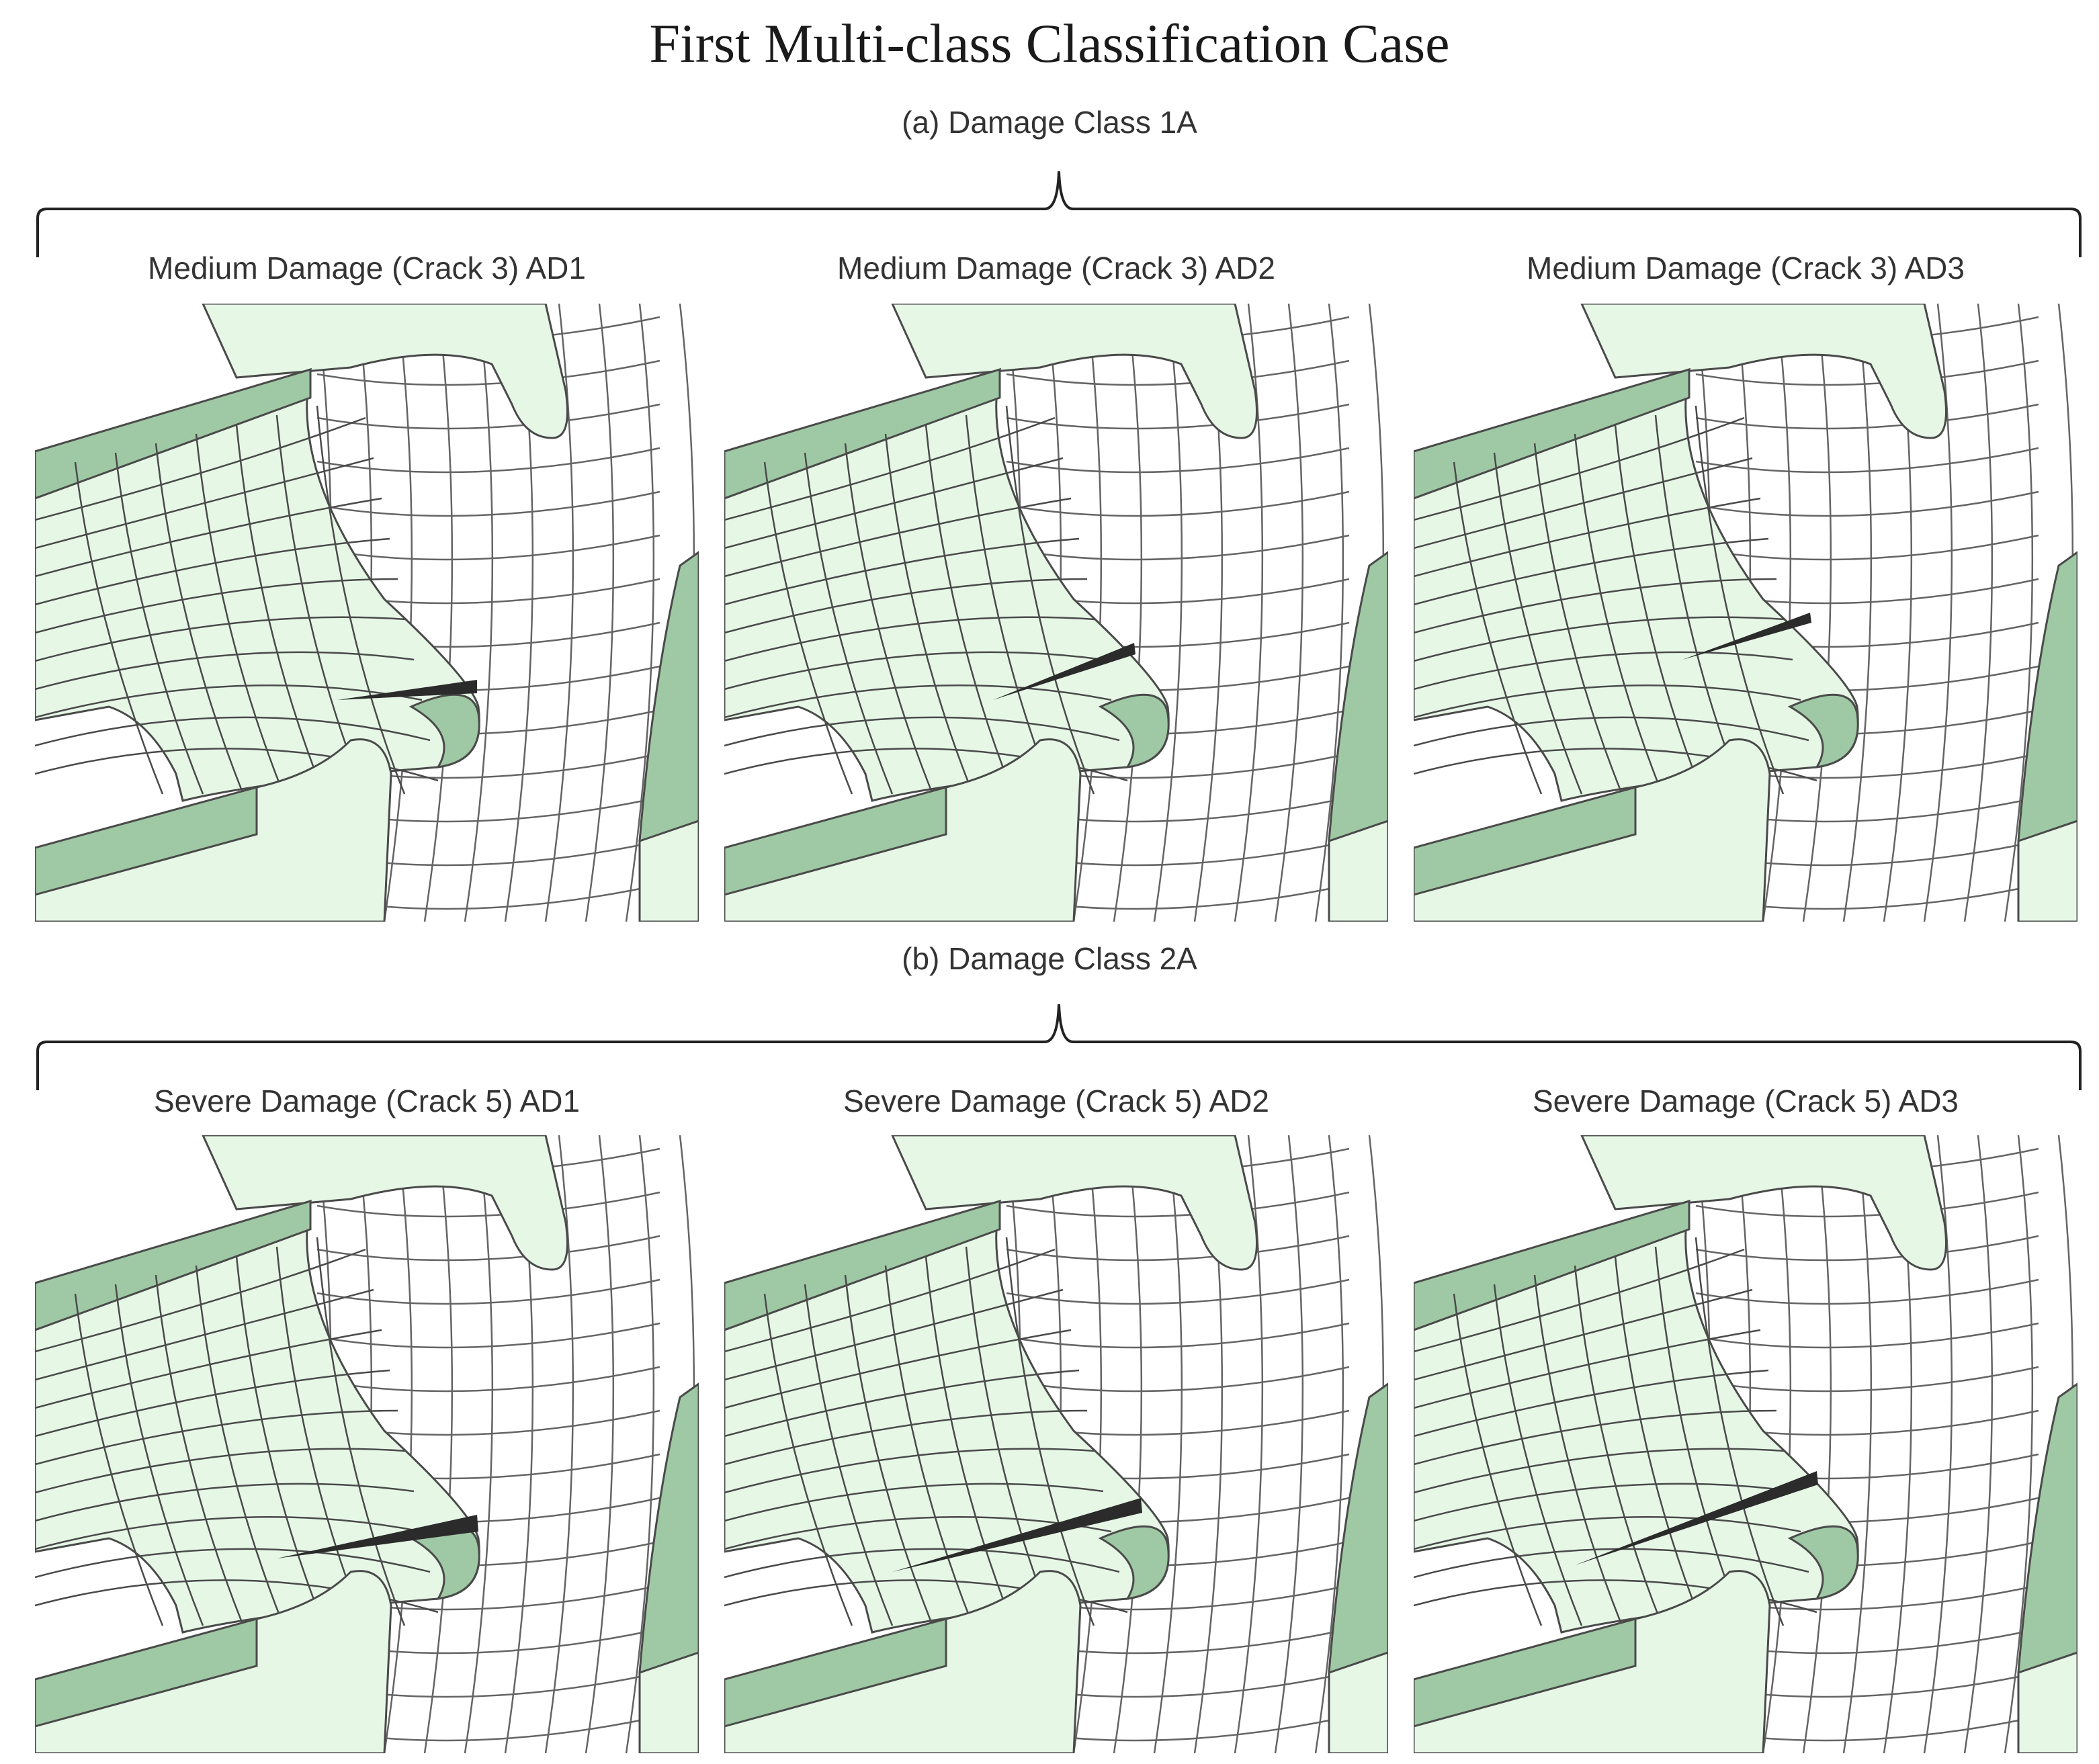  I want to click on group-b-label: (b) Damage Class 2A, so click(1049, 958).